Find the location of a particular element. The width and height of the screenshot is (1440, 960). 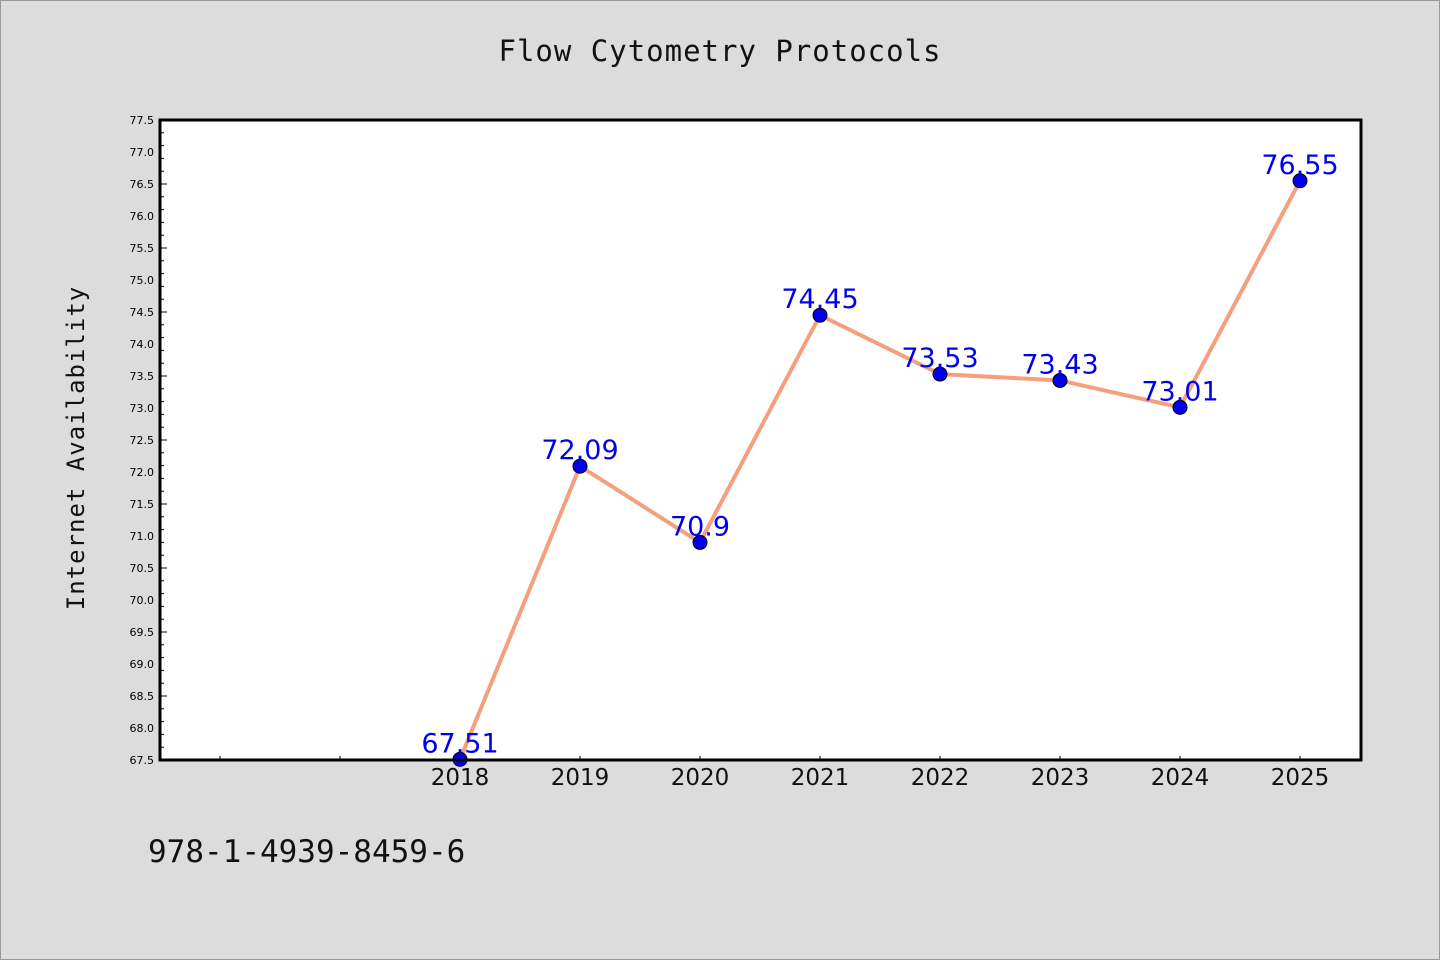

y-tick-label: 75.0 is located at coordinates (142, 280).